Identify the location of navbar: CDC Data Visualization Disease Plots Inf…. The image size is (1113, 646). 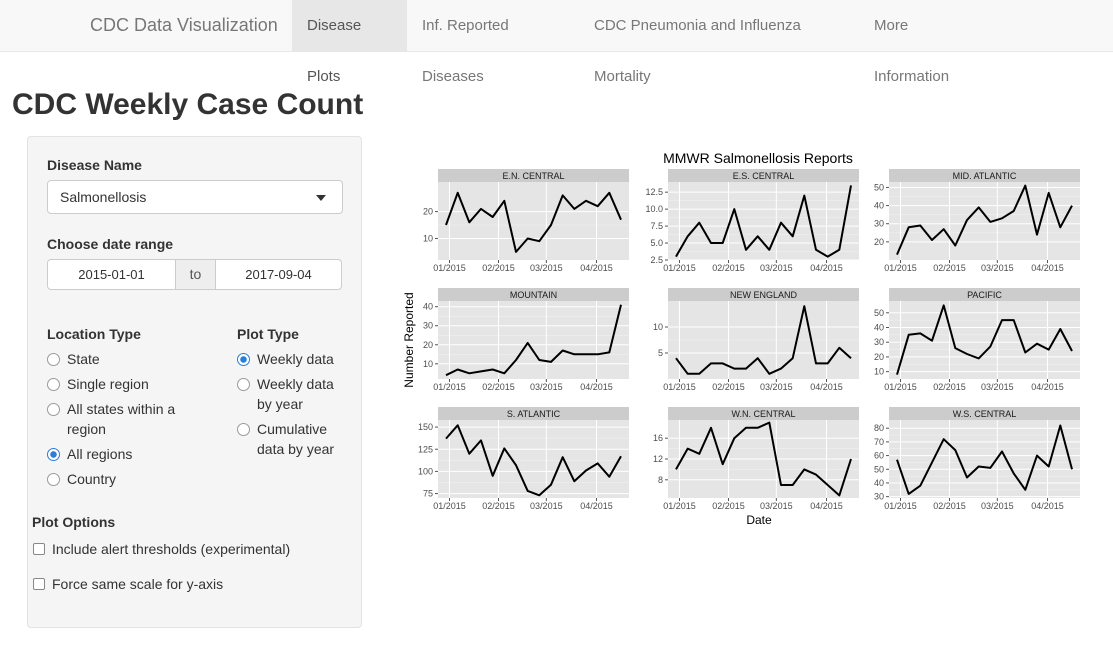
(556, 42).